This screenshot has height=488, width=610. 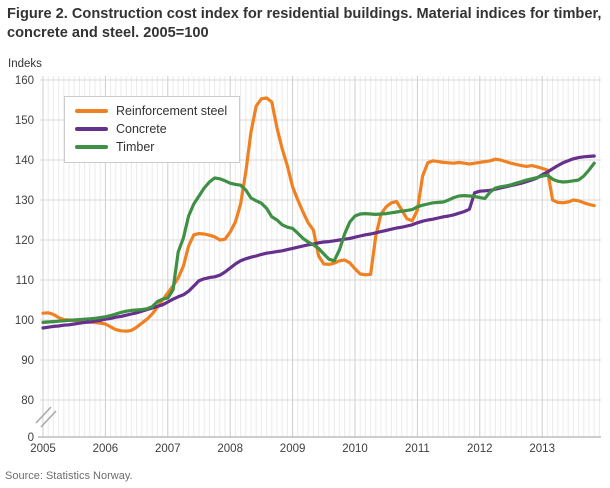 I want to click on svg-text: 130, so click(x=24, y=201).